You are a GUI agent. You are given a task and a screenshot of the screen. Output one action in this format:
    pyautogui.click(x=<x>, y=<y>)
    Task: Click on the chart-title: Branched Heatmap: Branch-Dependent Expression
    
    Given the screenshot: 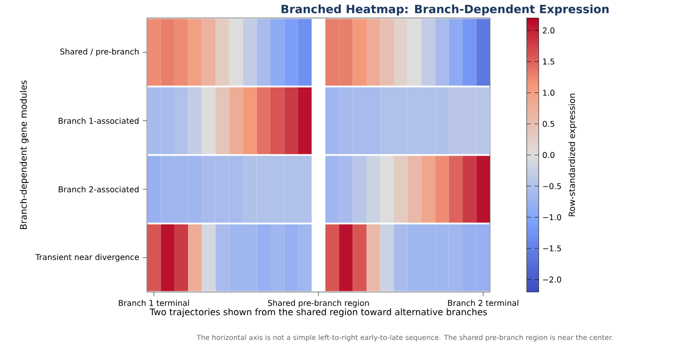 What is the action you would take?
    pyautogui.click(x=445, y=10)
    